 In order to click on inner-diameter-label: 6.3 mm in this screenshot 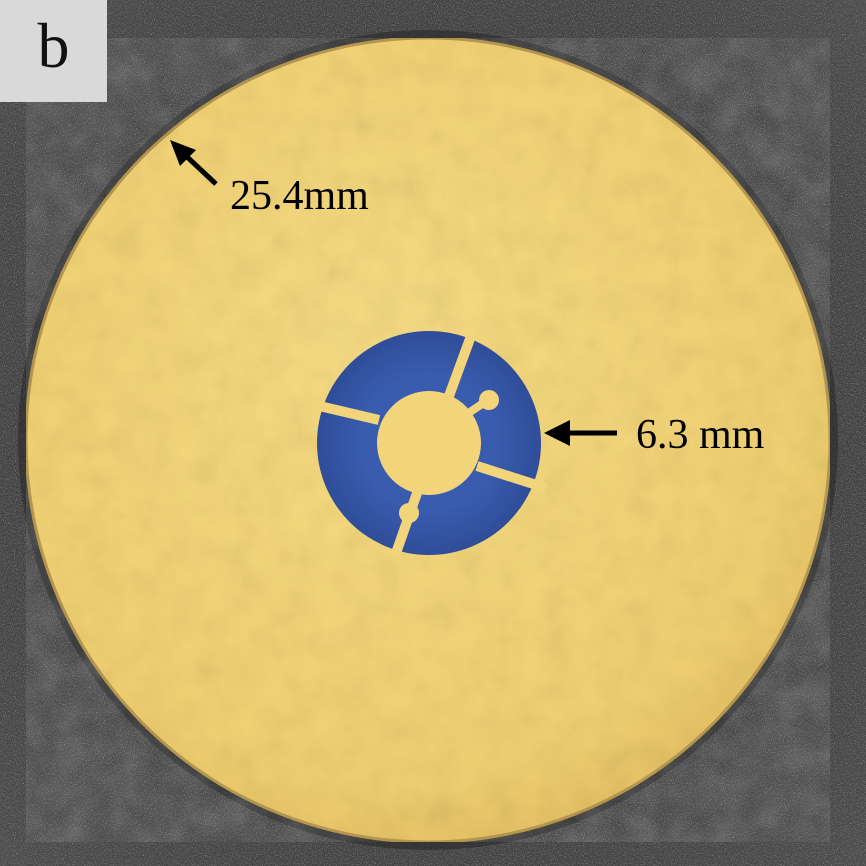, I will do `click(700, 435)`.